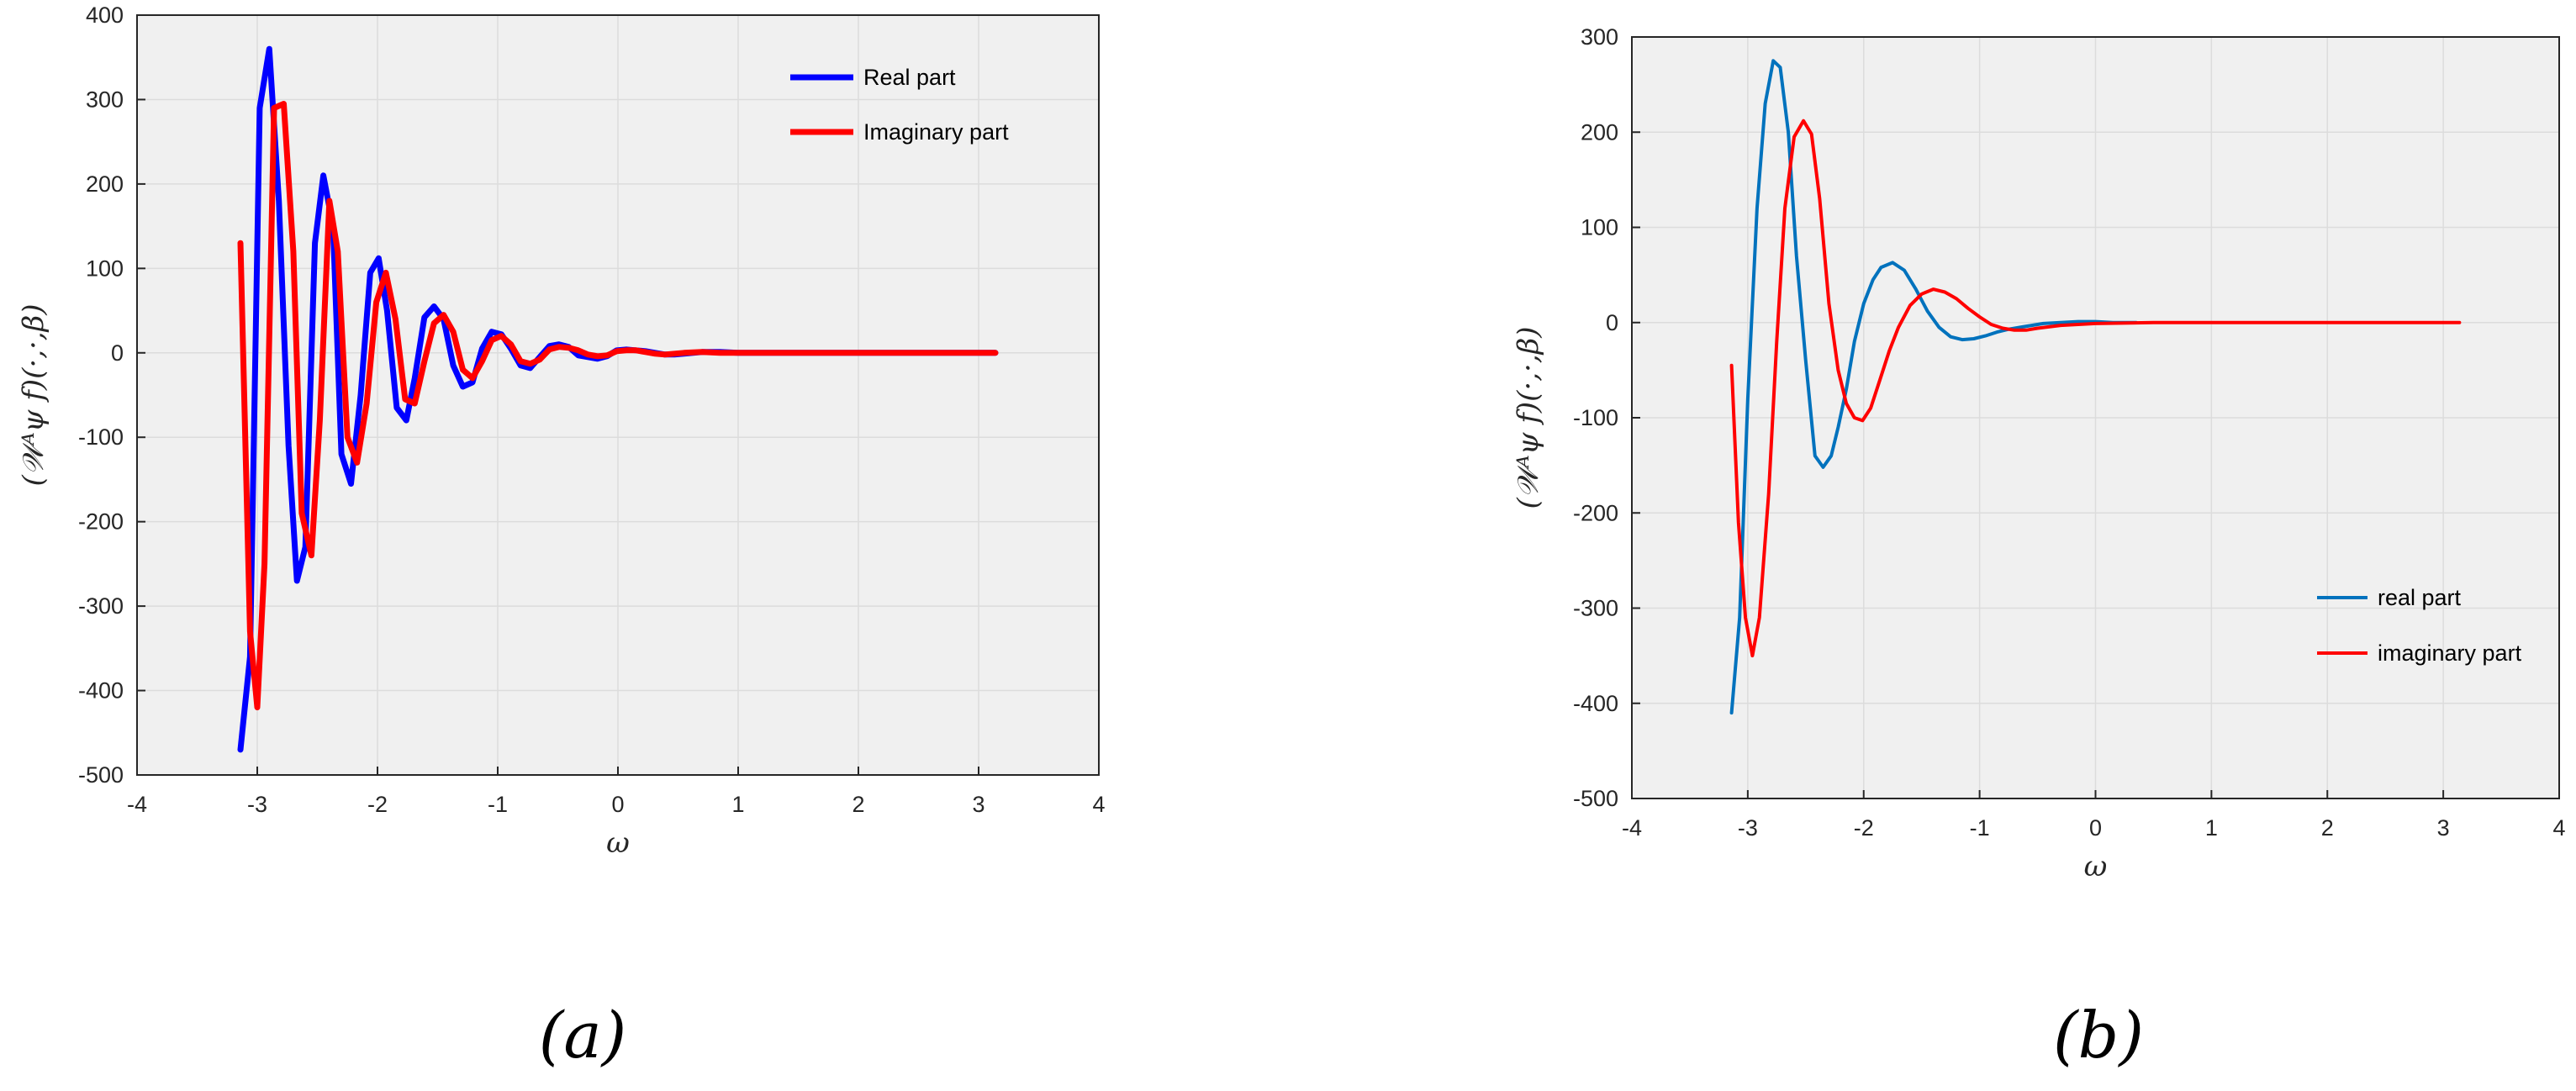 The height and width of the screenshot is (1091, 2576). I want to click on y-tick-label-b-1: -400, so click(1595, 703).